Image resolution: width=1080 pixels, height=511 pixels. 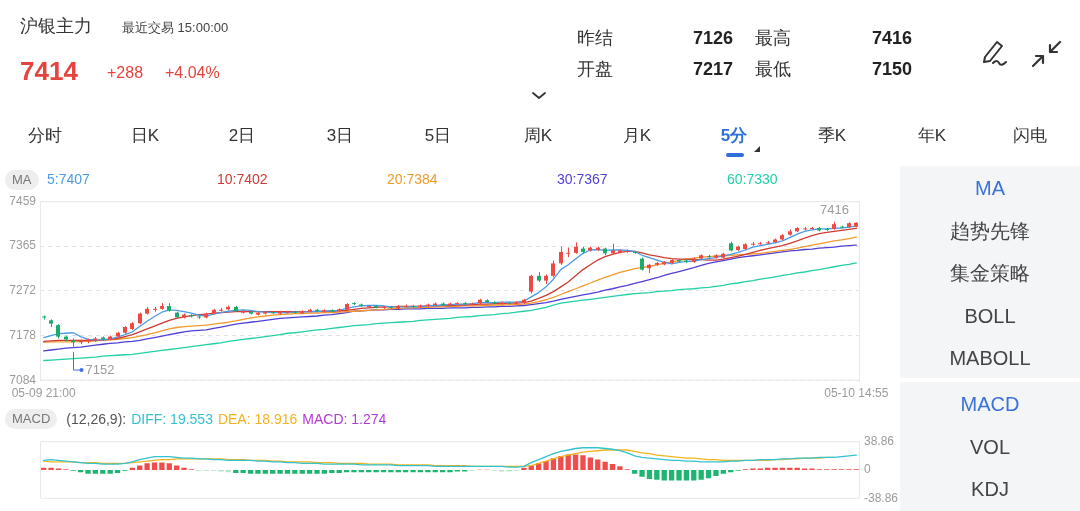 What do you see at coordinates (56, 26) in the screenshot?
I see `text: 沪银主力` at bounding box center [56, 26].